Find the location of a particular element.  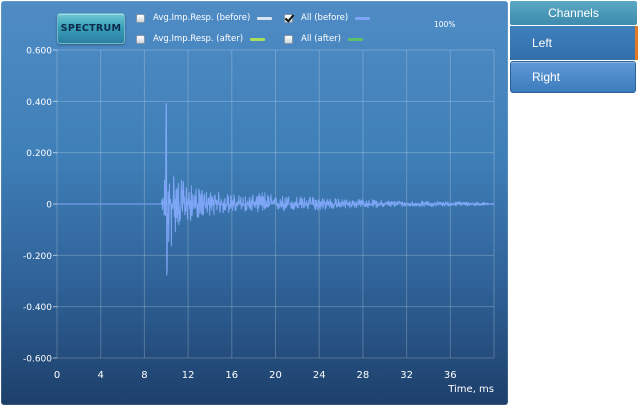

spectrum-button: SPECTRUM is located at coordinates (91, 28).